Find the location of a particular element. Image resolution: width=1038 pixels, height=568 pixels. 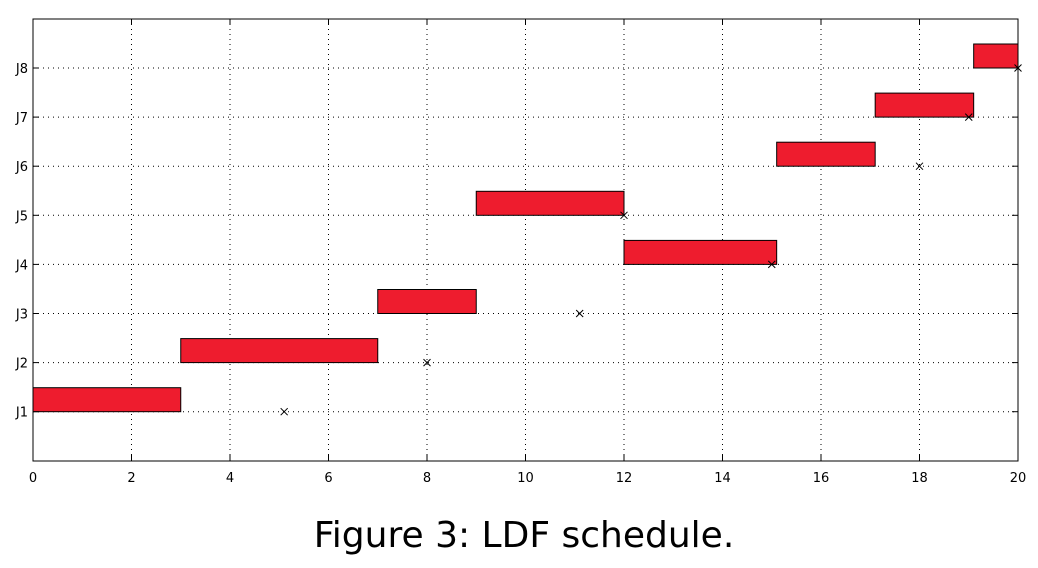

x-tick-label: 20 is located at coordinates (1018, 478).